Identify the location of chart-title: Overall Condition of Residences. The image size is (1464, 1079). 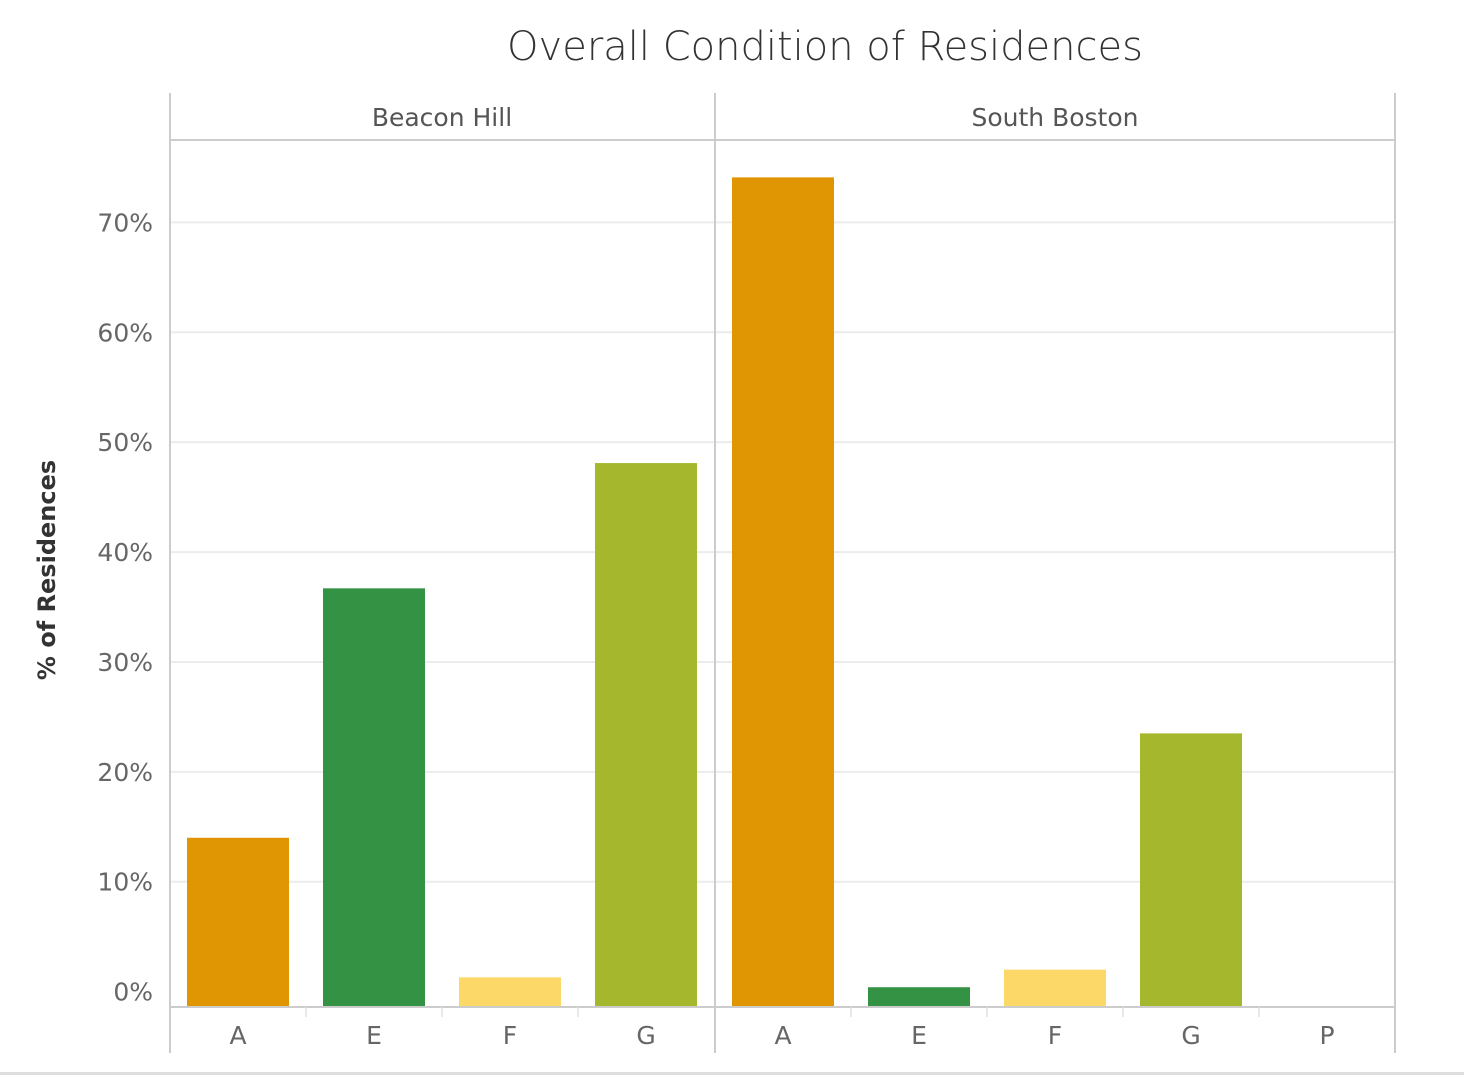
(825, 47).